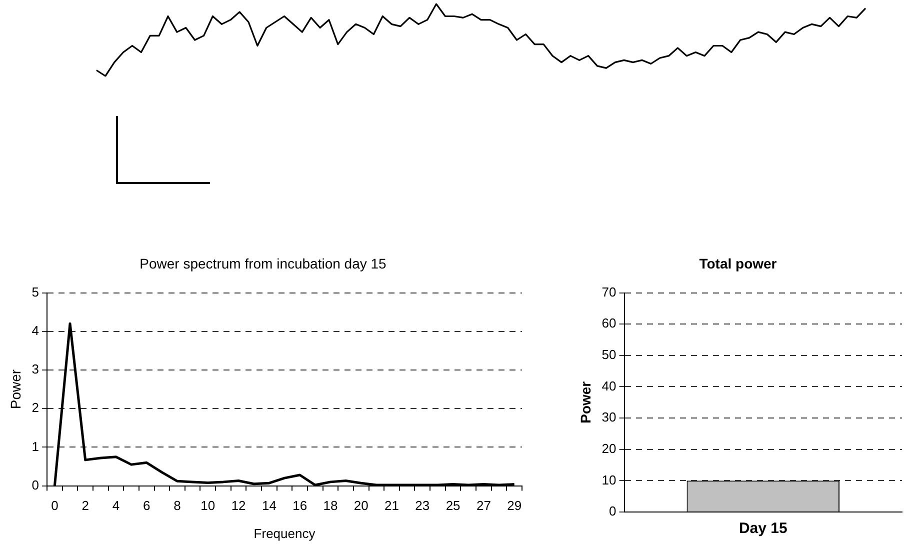 The width and height of the screenshot is (913, 550). Describe the element at coordinates (361, 506) in the screenshot. I see `x-tick-label: 20` at that location.